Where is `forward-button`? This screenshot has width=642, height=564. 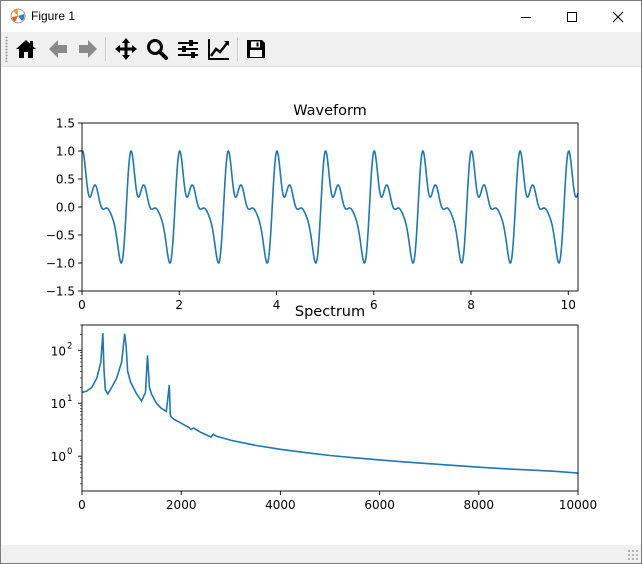 forward-button is located at coordinates (88, 49).